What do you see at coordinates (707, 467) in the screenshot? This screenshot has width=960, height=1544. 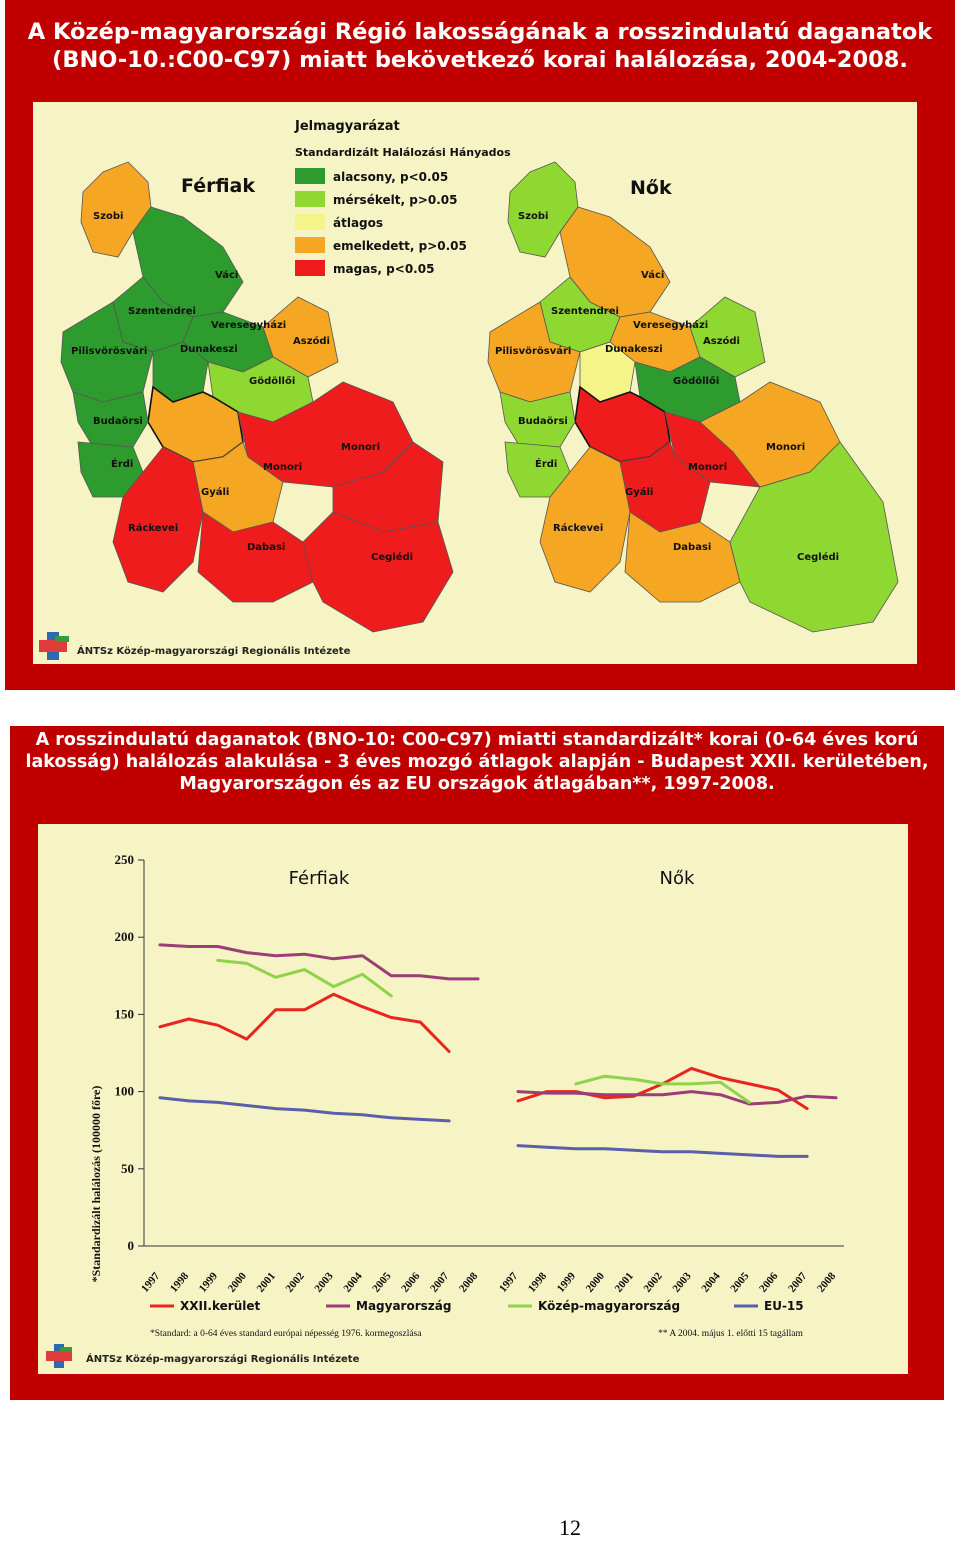 I see `women-label-monori2: Monori` at bounding box center [707, 467].